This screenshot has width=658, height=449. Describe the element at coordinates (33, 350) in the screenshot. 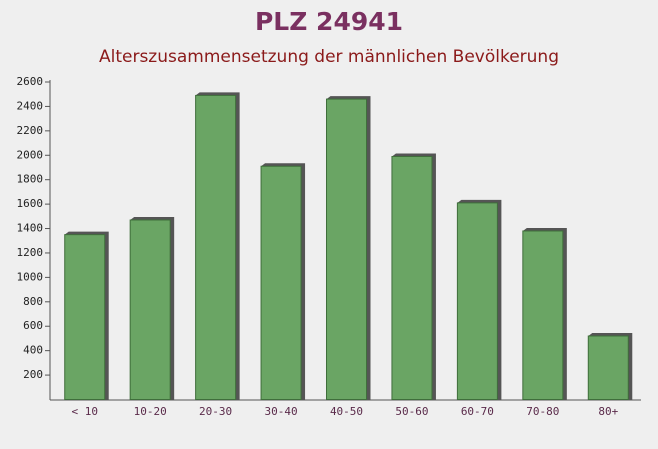

I see `y-tick-label: 400` at that location.